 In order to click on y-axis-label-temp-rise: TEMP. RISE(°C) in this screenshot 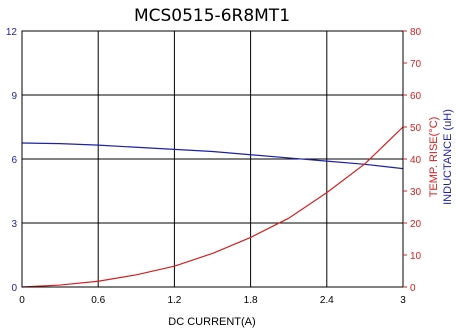, I will do `click(434, 157)`.